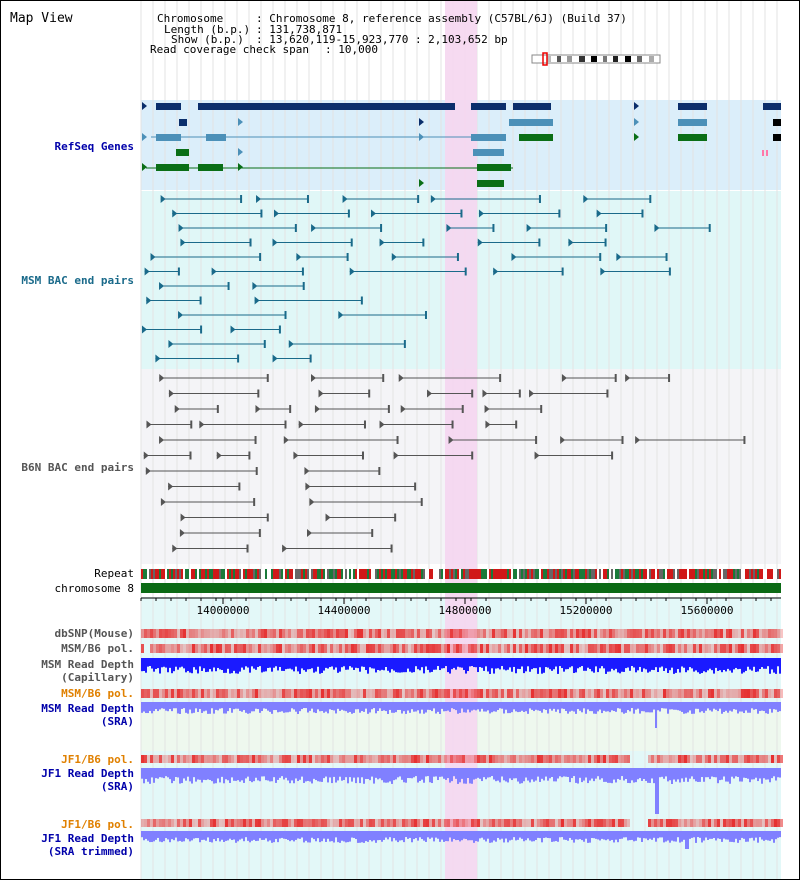 This screenshot has height=880, width=800. What do you see at coordinates (114, 573) in the screenshot?
I see `track-label-repeat: Repeat` at bounding box center [114, 573].